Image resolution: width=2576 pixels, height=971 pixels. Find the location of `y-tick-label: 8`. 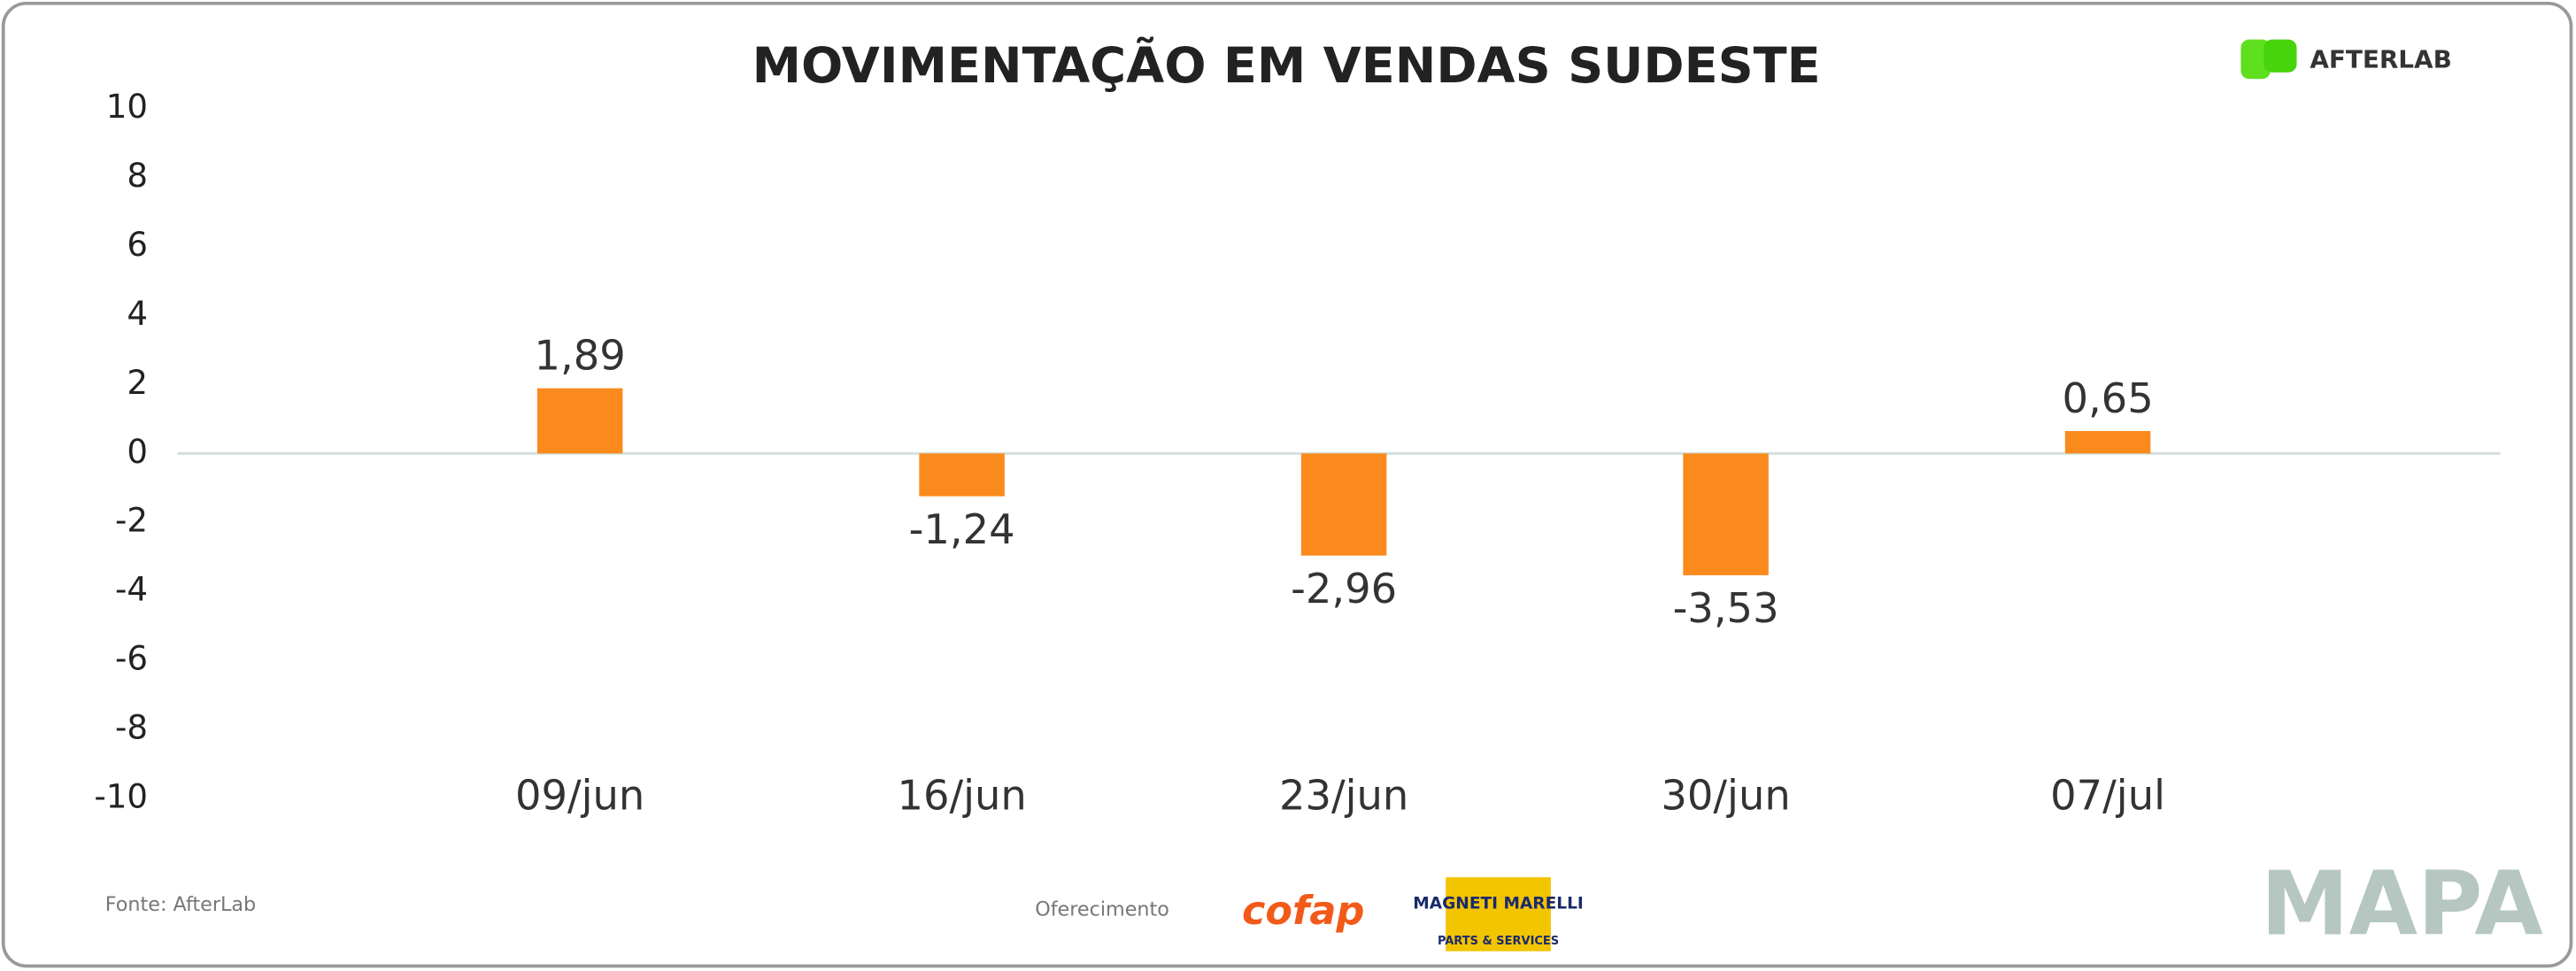

y-tick-label: 8 is located at coordinates (137, 176).